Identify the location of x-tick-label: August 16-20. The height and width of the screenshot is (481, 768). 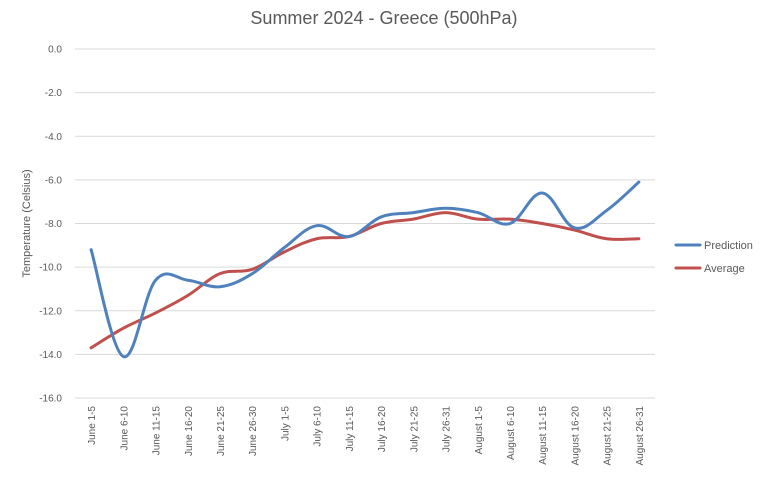
(575, 436).